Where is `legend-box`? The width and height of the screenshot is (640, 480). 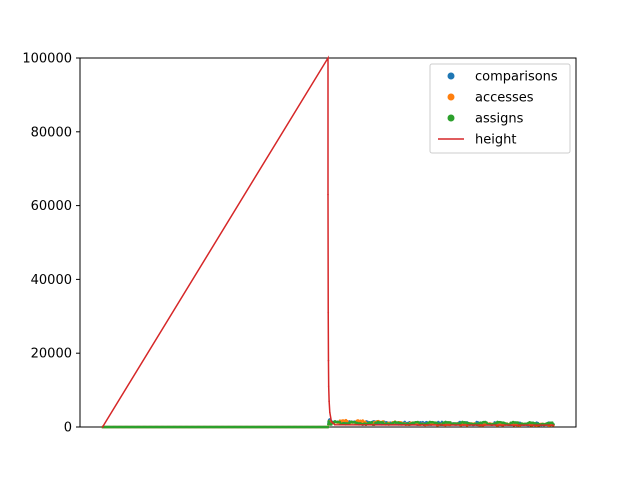 legend-box is located at coordinates (500, 108).